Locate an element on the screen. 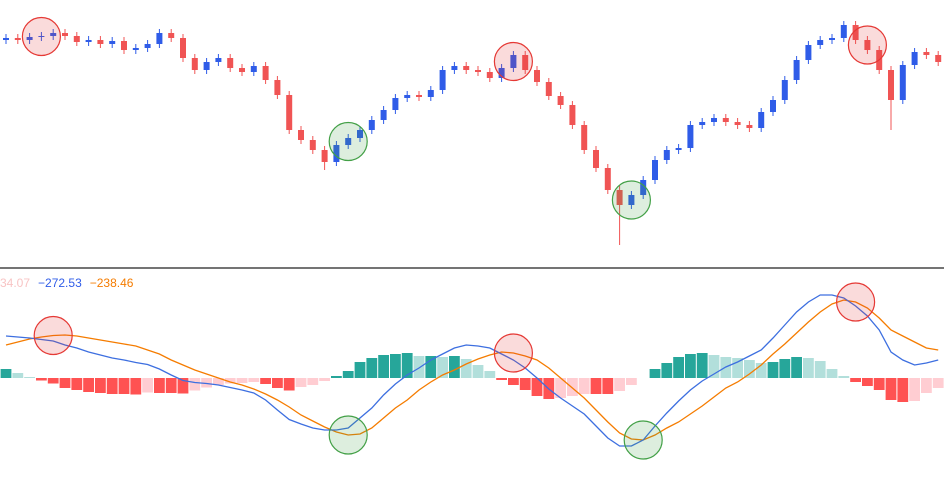  indicator-value: −272.53 is located at coordinates (60, 283).